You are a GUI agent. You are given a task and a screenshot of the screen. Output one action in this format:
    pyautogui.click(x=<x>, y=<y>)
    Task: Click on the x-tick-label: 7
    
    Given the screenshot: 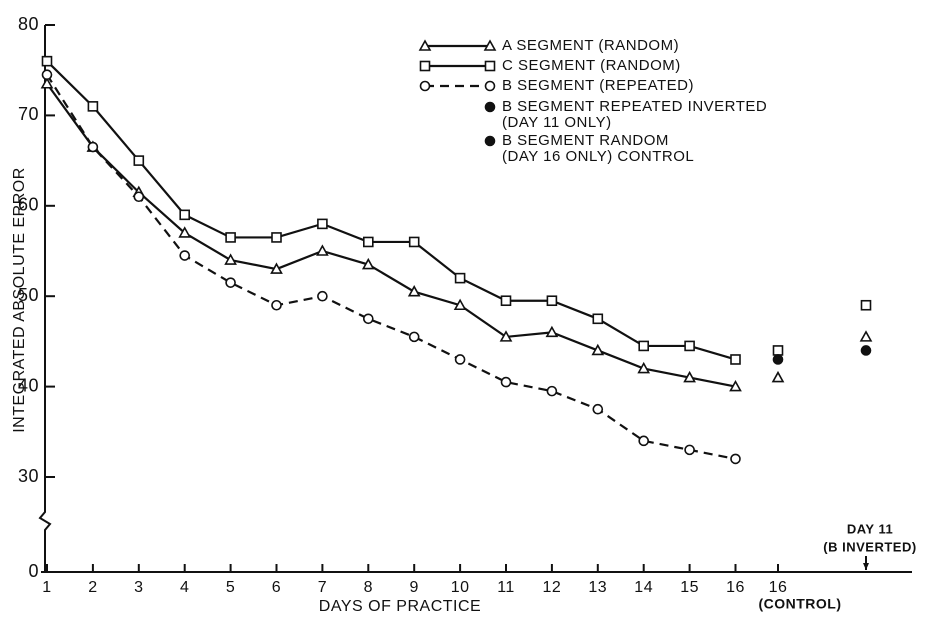 What is the action you would take?
    pyautogui.click(x=322, y=587)
    